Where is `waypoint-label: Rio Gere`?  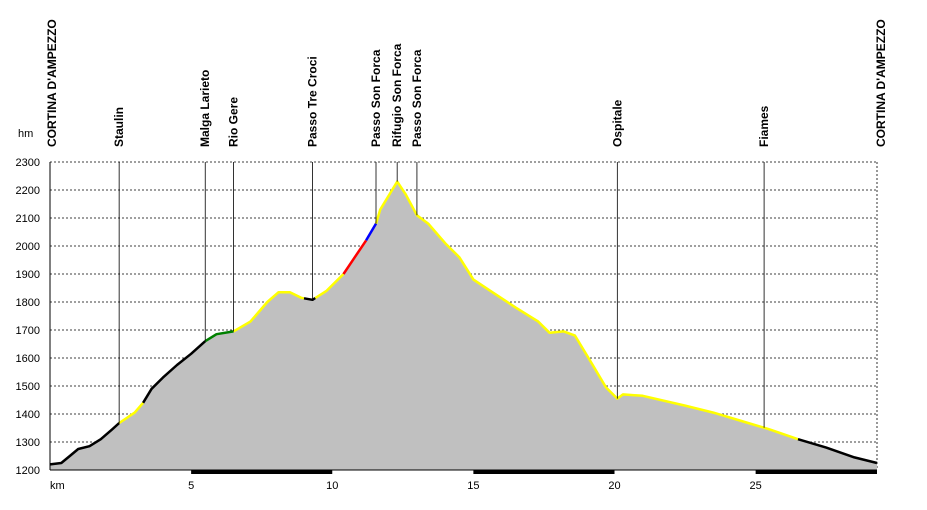 waypoint-label: Rio Gere is located at coordinates (233, 122).